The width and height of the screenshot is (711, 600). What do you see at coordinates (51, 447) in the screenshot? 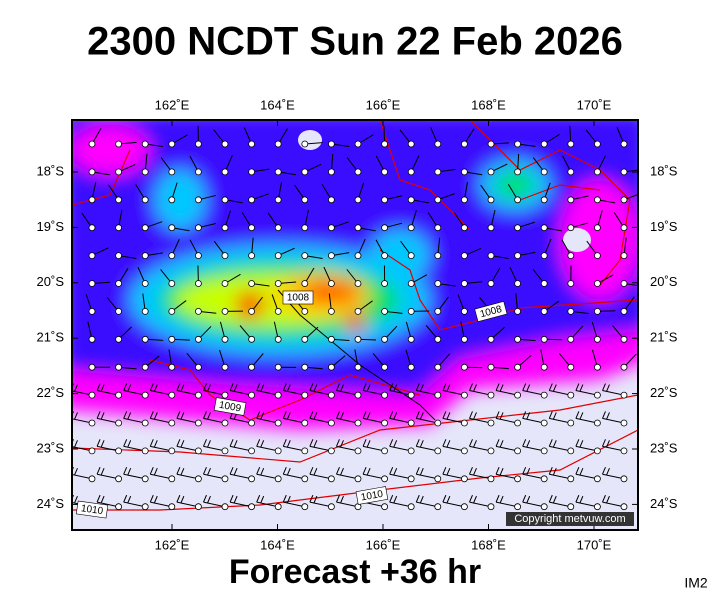
I see `lat-label: 23˚S` at bounding box center [51, 447].